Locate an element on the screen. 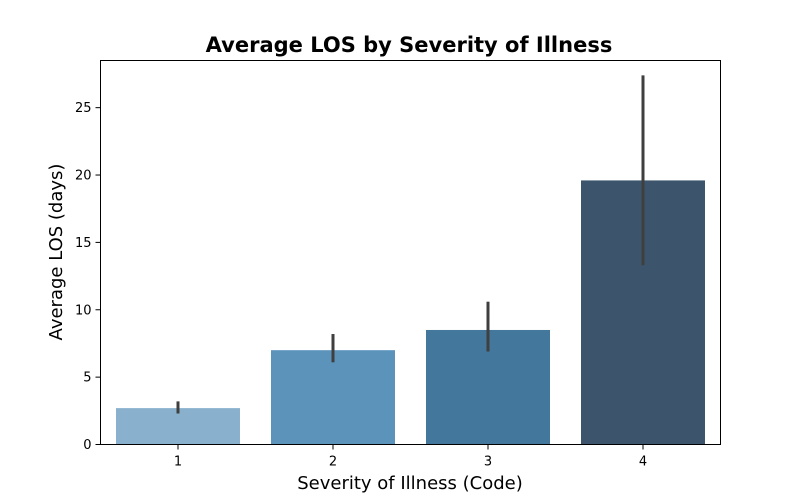 Image resolution: width=800 pixels, height=500 pixels. y-tick-label: 5 is located at coordinates (87, 378).